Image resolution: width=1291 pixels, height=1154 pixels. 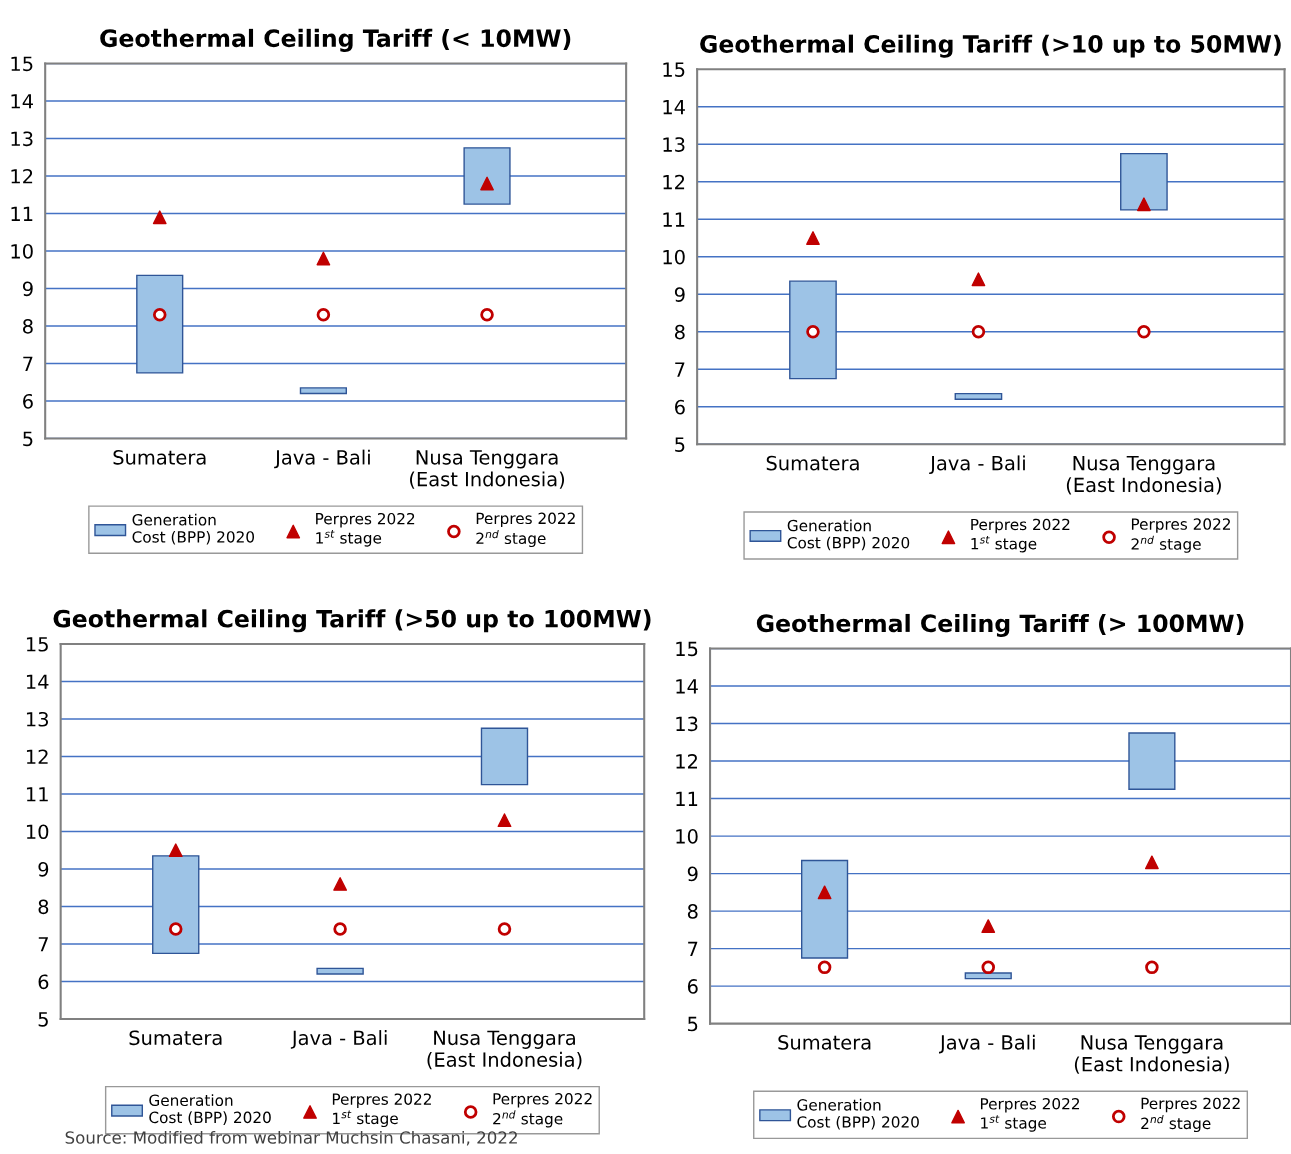 What do you see at coordinates (335, 40) in the screenshot?
I see `chart-title: Geothermal Ceiling Tariff (< 10MW)` at bounding box center [335, 40].